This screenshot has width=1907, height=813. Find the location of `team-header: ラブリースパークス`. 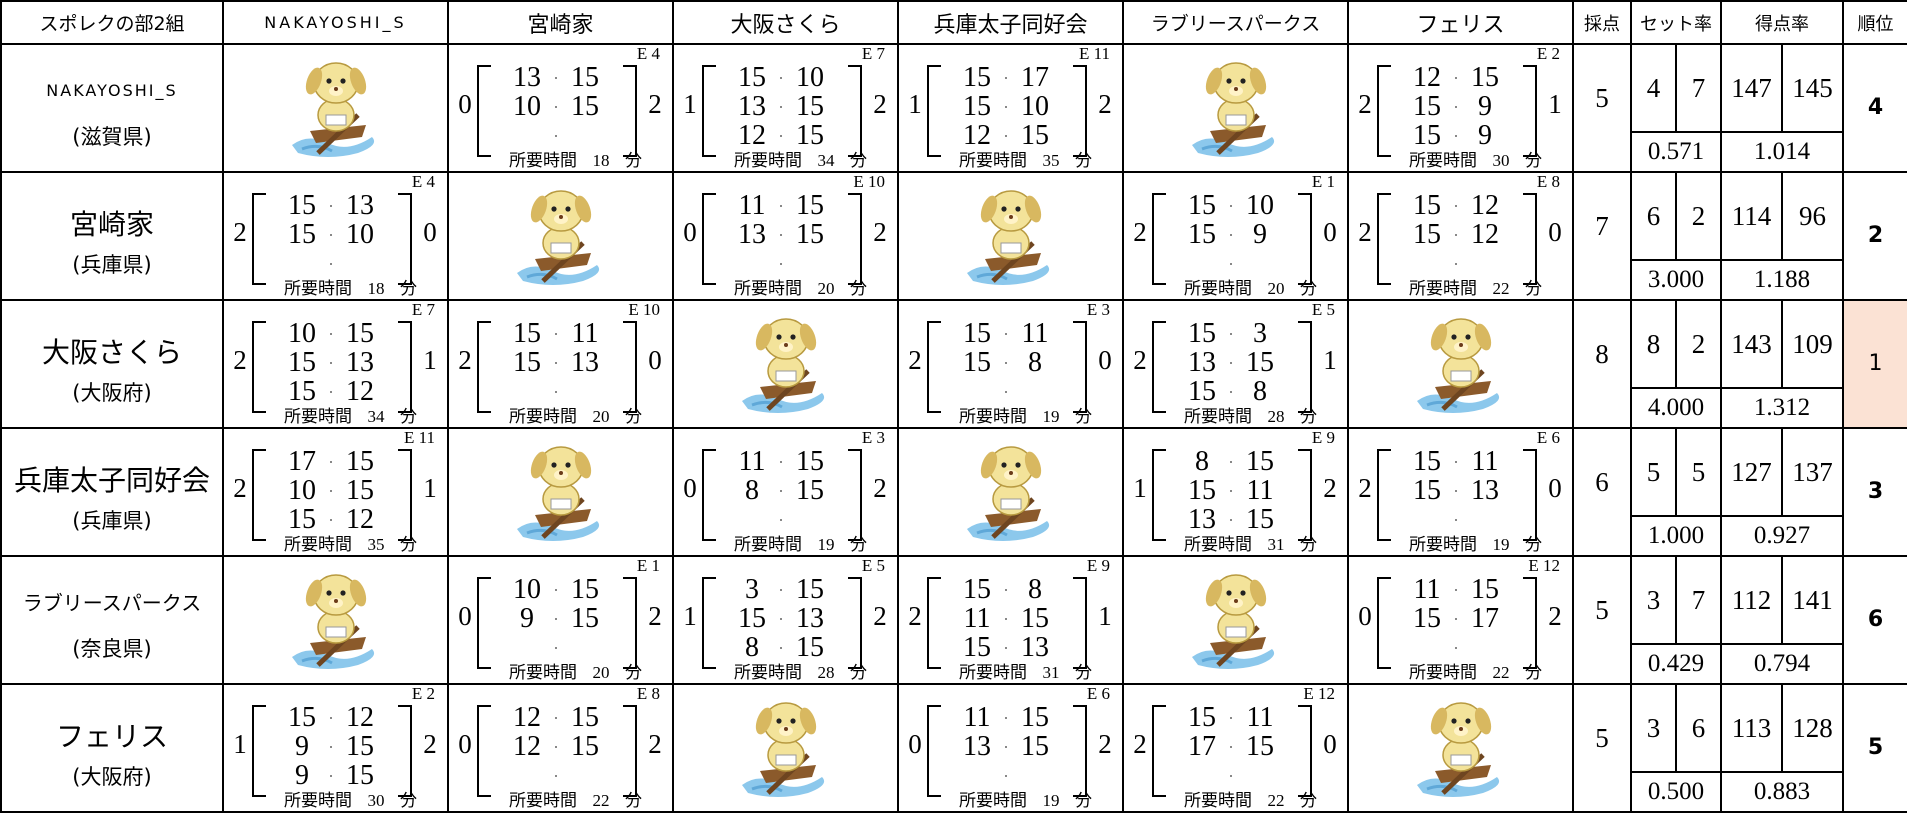

team-header: ラブリースパークス is located at coordinates (1235, 22).